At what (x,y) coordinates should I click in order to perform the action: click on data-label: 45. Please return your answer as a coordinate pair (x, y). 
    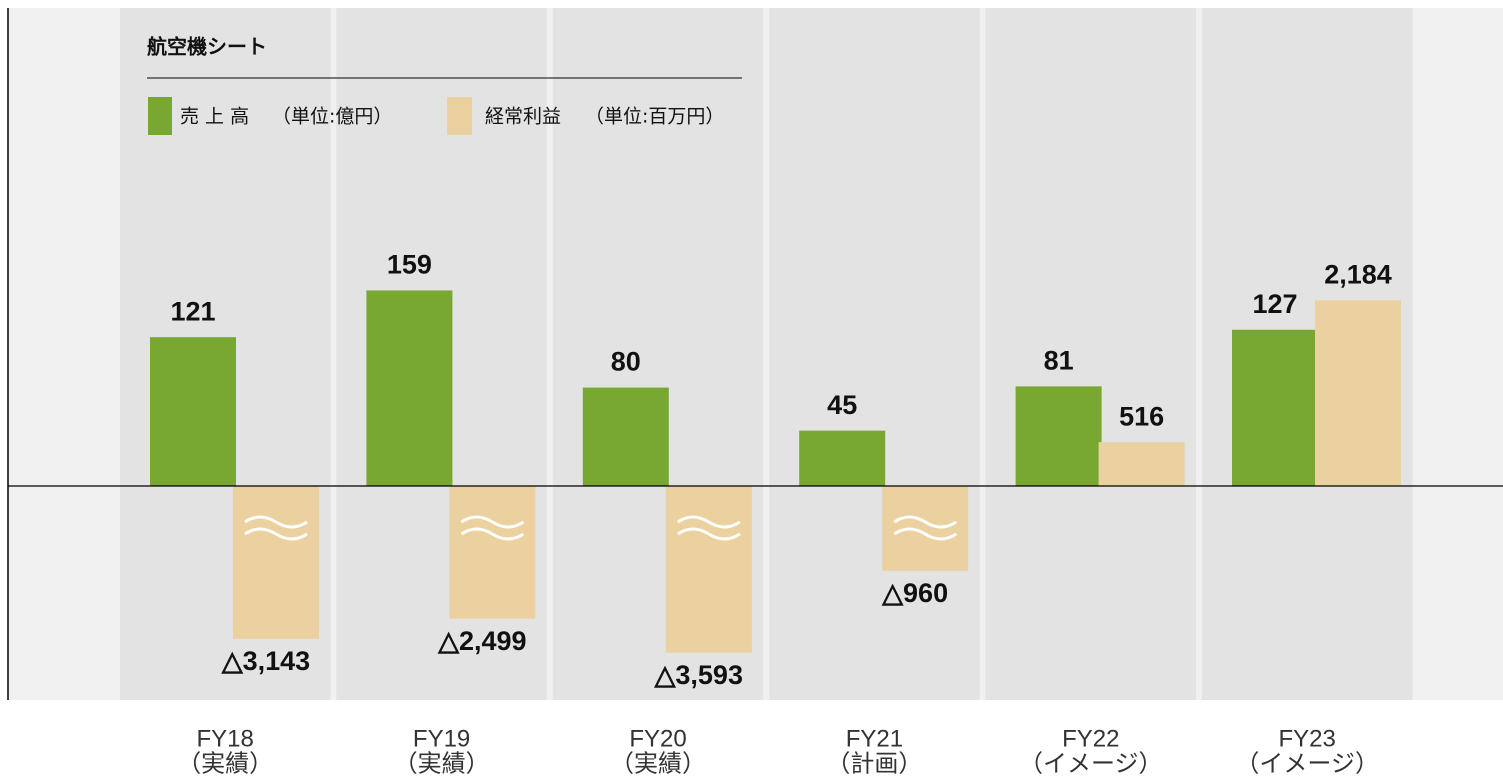
    Looking at the image, I should click on (842, 405).